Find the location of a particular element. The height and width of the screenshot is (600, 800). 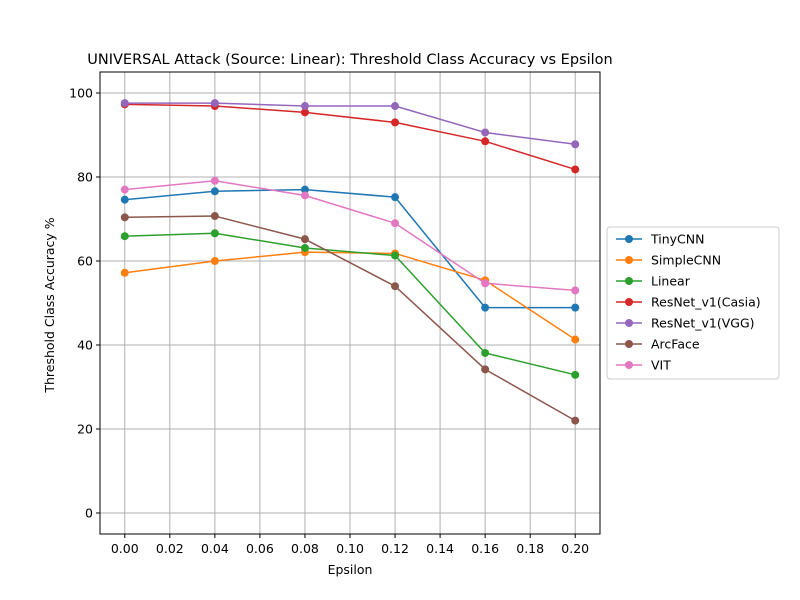

legend-label: VIT is located at coordinates (661, 365).